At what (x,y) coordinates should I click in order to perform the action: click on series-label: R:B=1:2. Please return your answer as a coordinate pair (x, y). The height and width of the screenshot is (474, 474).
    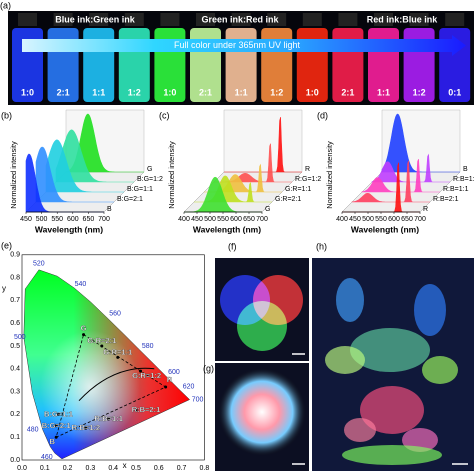
    Looking at the image, I should click on (463, 179).